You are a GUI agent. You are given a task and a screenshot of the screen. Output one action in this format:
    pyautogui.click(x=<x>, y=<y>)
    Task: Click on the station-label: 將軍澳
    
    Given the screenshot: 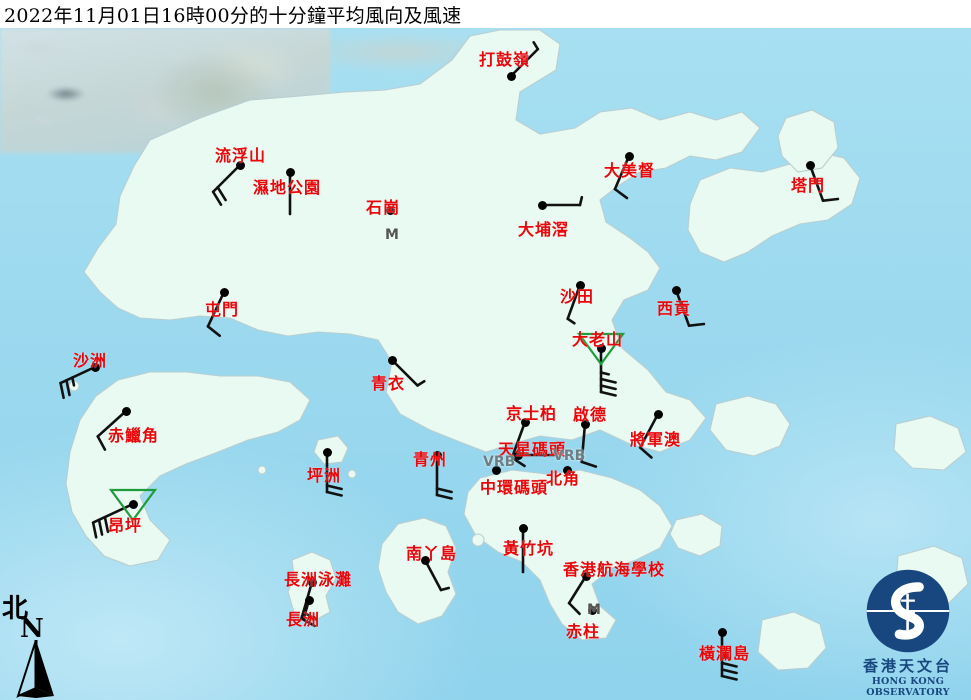 What is the action you would take?
    pyautogui.click(x=656, y=439)
    